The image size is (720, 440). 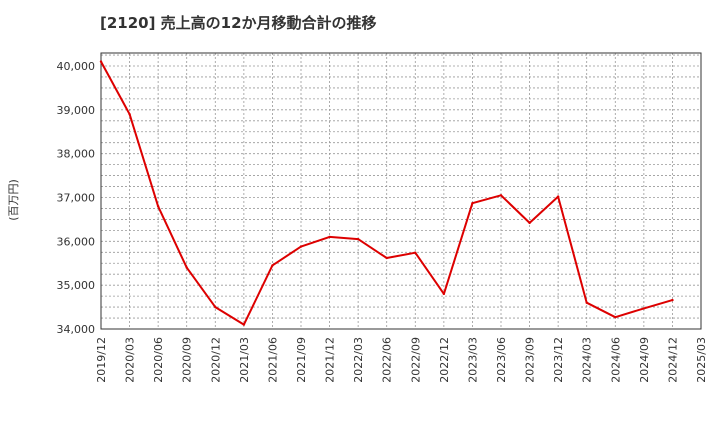 What do you see at coordinates (558, 360) in the screenshot?
I see `x-tick-label: 2023/12` at bounding box center [558, 360].